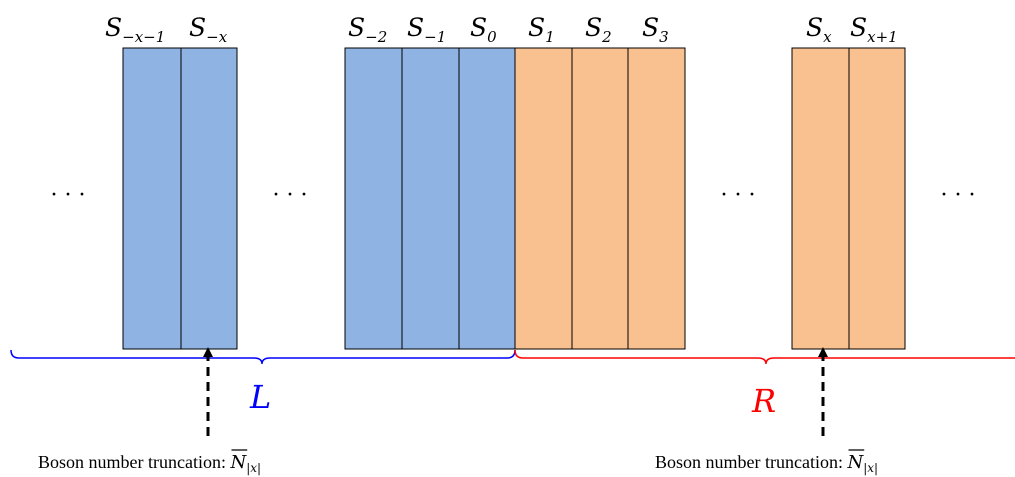  Describe the element at coordinates (819, 29) in the screenshot. I see `label-s-x: Sx` at that location.